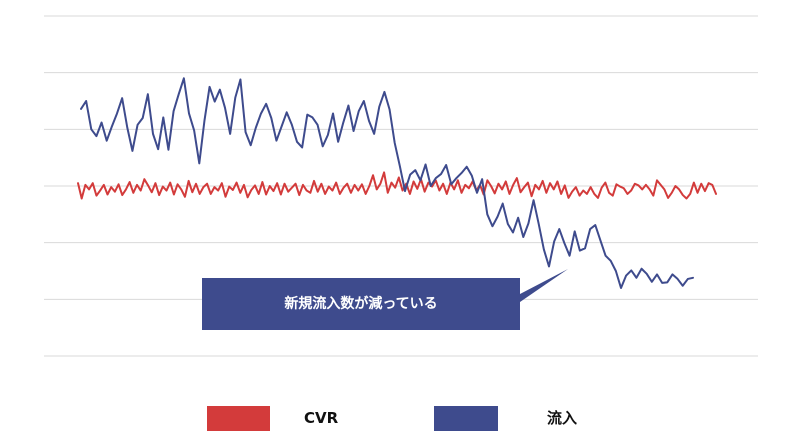  Describe the element at coordinates (238, 418) in the screenshot. I see `legend-swatch-cvr` at that location.